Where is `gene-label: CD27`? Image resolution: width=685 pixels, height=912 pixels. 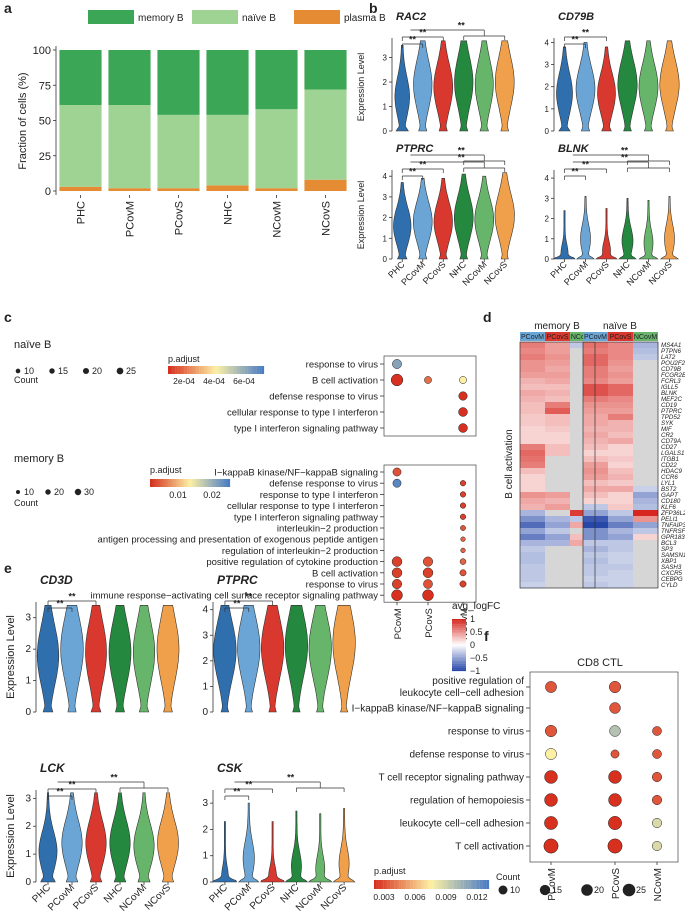
gene-label: CD27 is located at coordinates (669, 447).